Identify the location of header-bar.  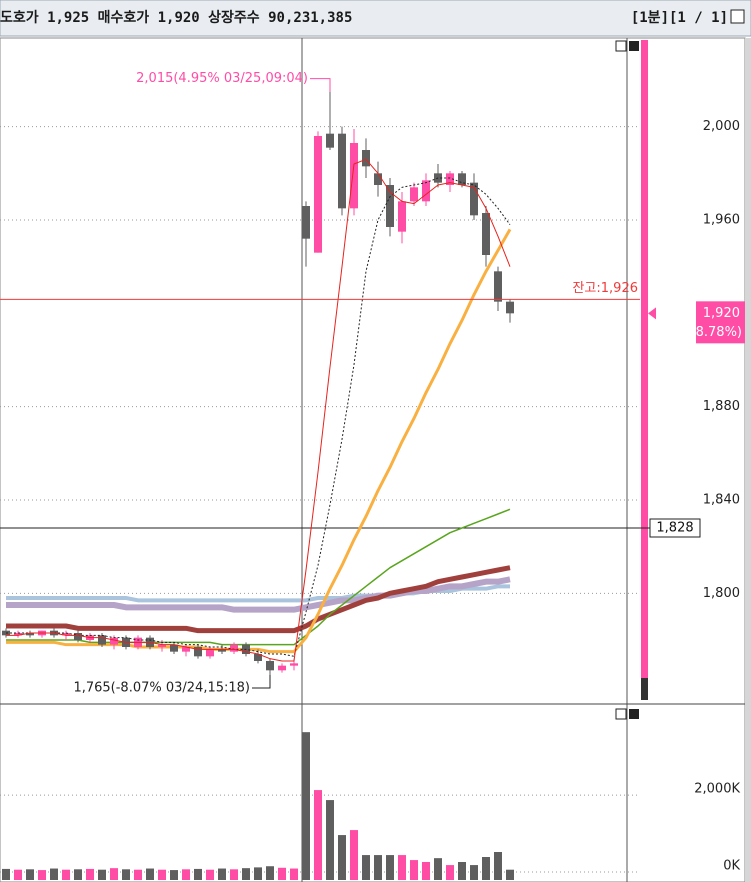
(375, 18).